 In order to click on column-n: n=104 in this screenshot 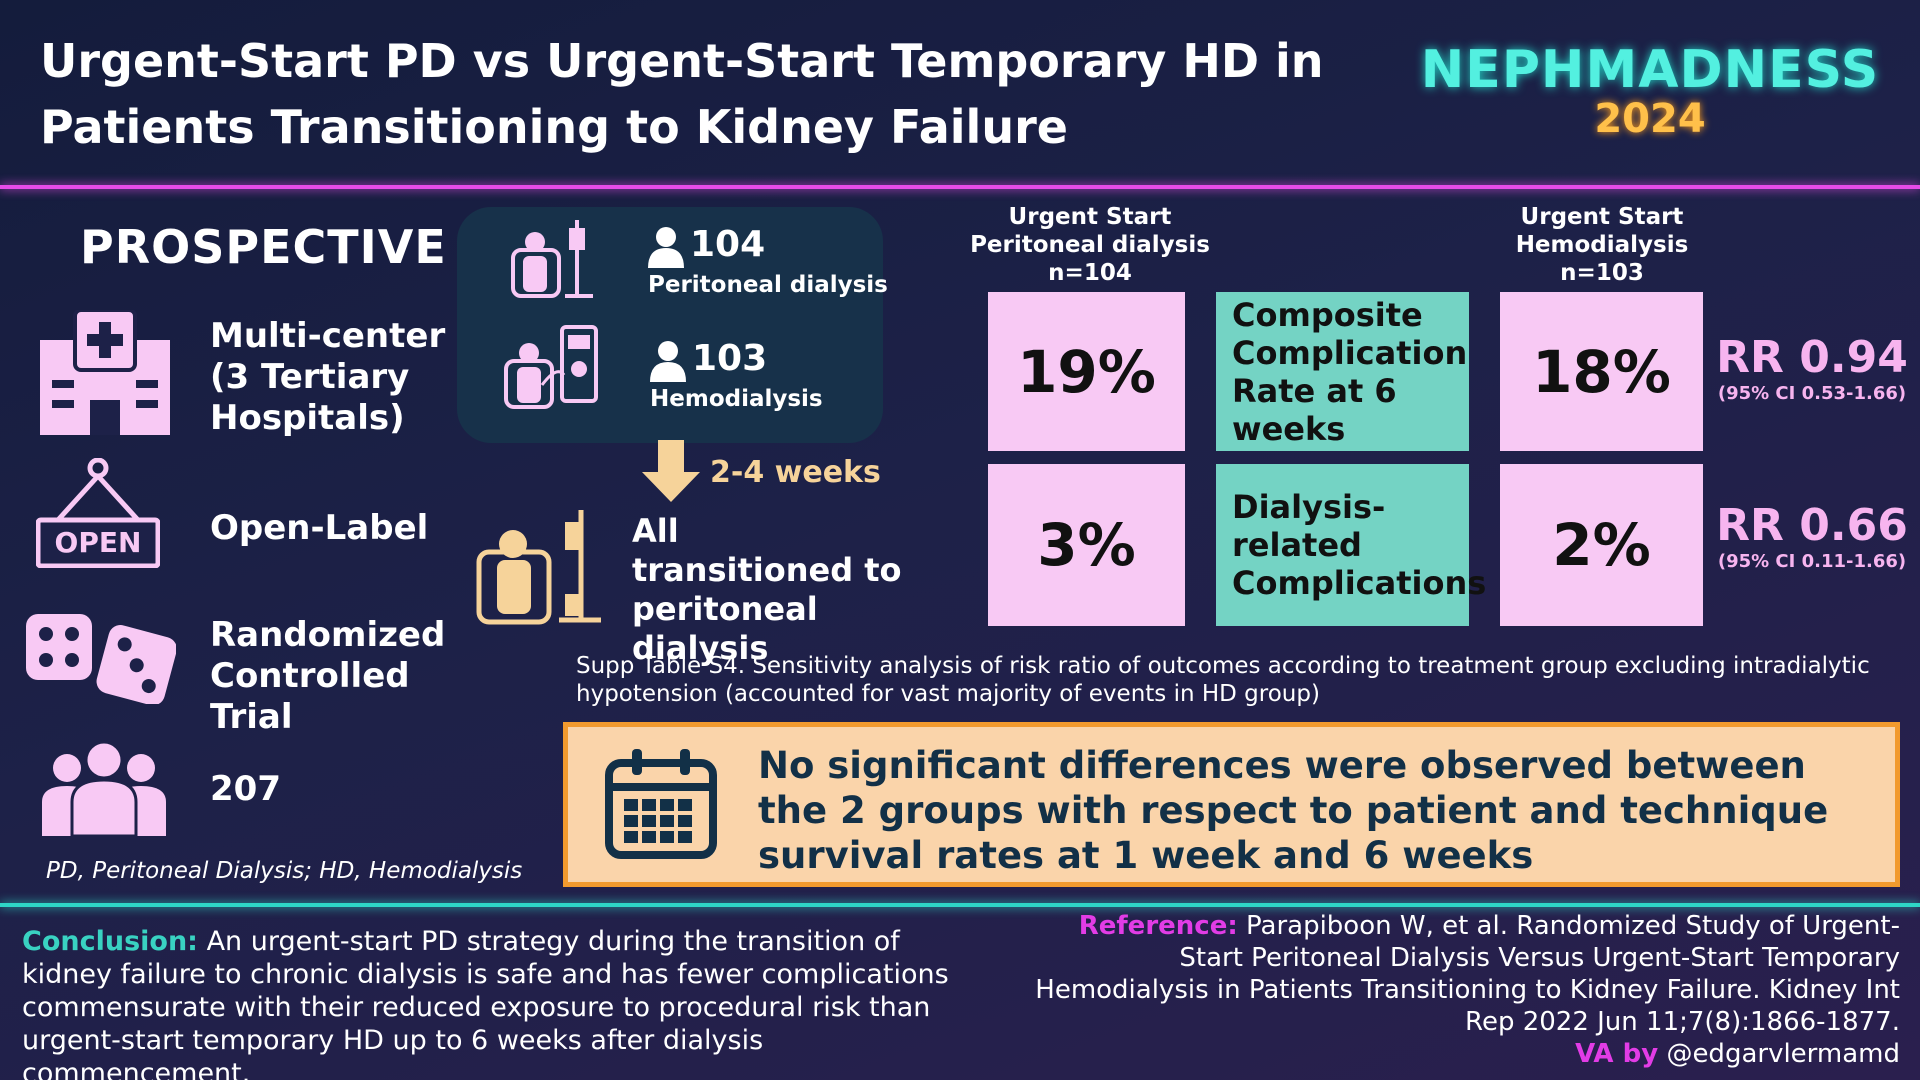, I will do `click(1090, 273)`.